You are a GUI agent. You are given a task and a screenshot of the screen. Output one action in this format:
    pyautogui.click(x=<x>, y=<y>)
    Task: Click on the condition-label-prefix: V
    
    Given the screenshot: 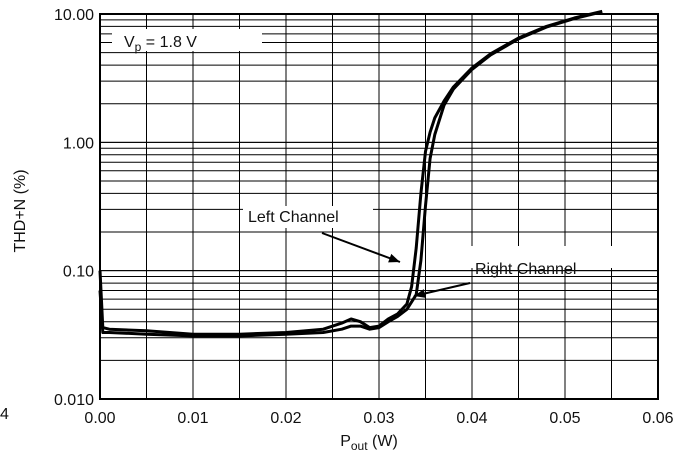 What is the action you would take?
    pyautogui.click(x=129, y=42)
    